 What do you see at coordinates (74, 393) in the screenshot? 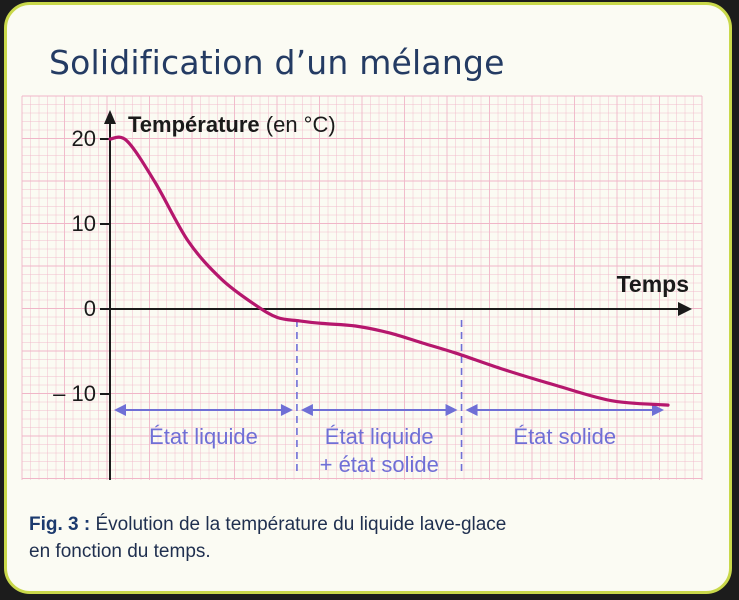
I see `y-tick-label: – 10` at bounding box center [74, 393].